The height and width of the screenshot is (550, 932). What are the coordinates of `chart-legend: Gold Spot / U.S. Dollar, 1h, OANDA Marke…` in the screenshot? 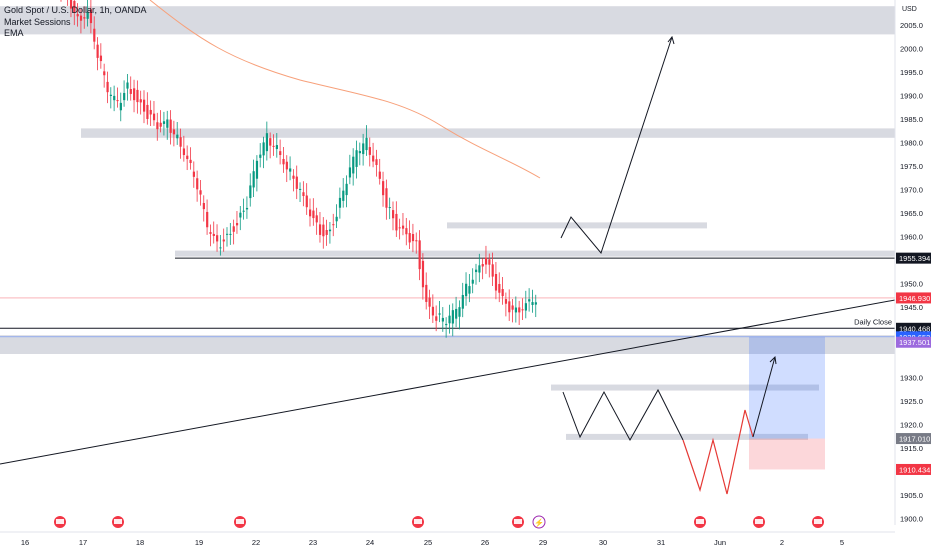 It's located at (75, 22).